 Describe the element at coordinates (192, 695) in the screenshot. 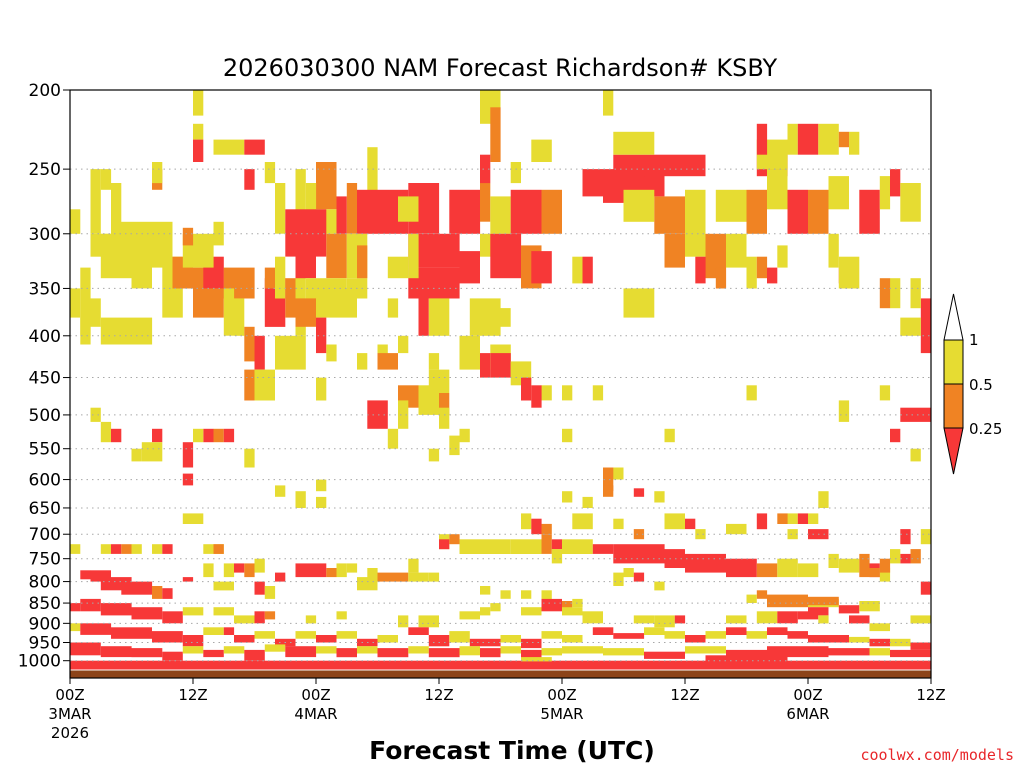

I see `x-tick-label: 12Z` at that location.